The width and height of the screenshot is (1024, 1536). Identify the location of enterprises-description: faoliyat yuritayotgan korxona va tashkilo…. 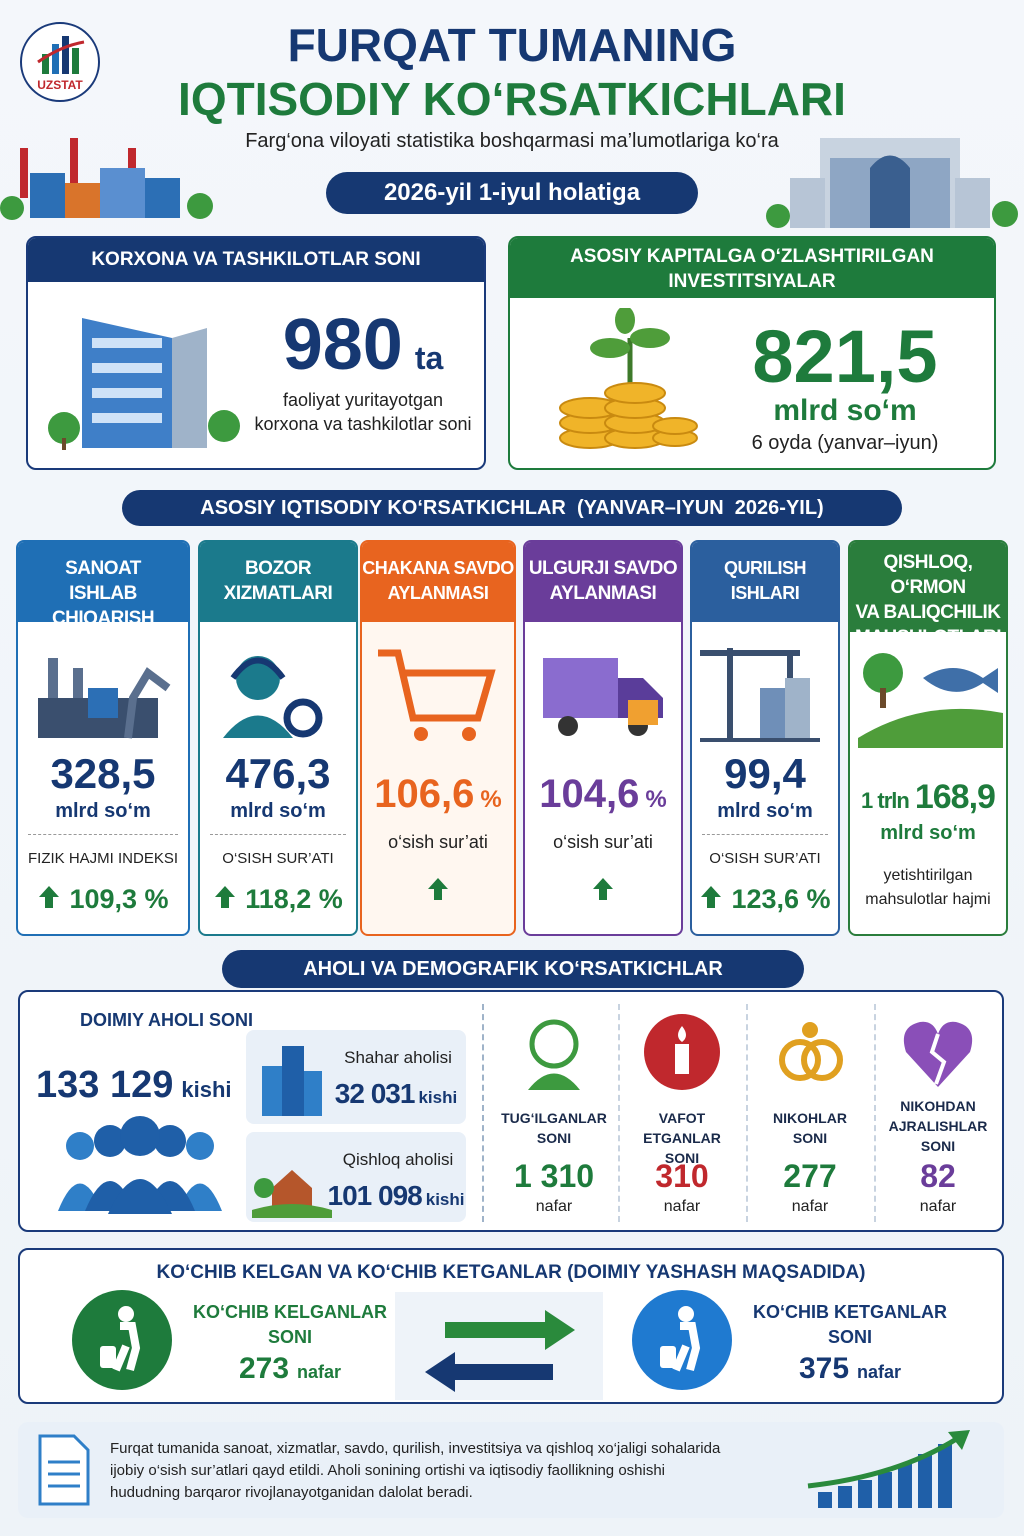
(361, 412).